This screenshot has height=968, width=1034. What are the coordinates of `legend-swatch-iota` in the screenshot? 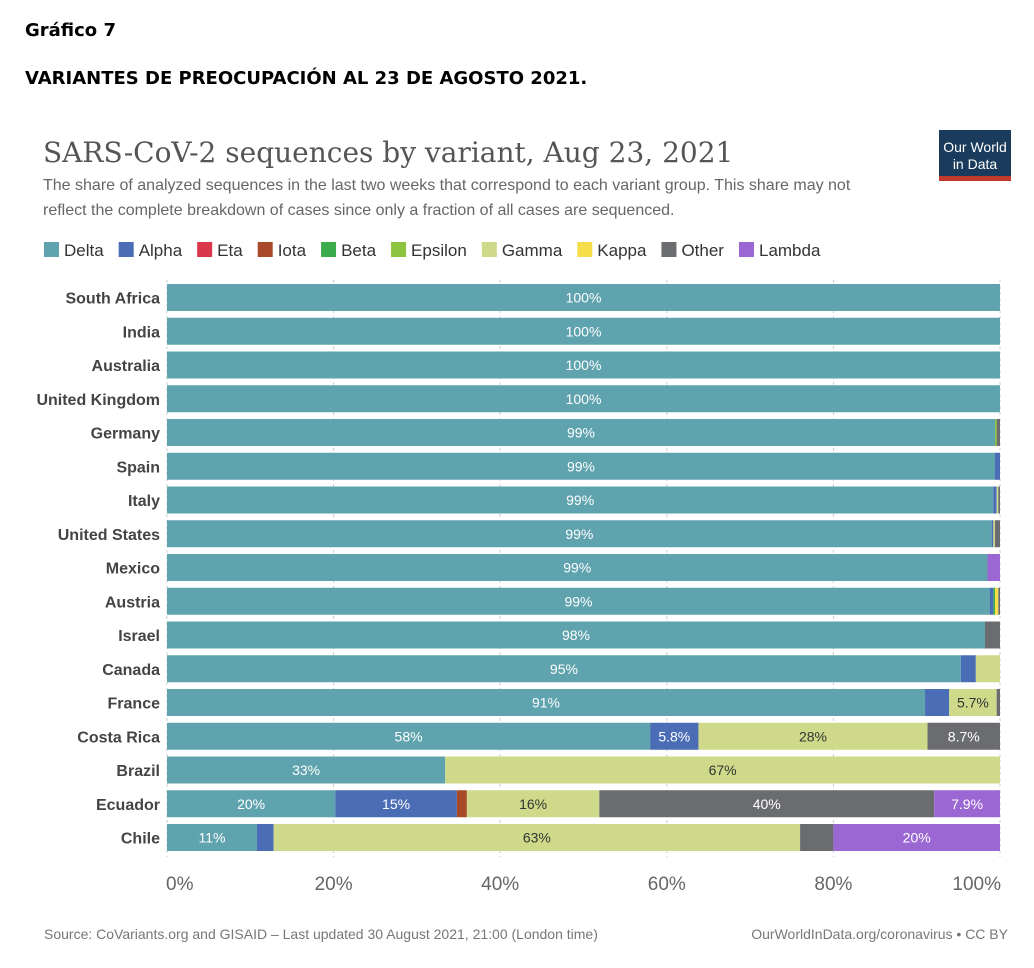 It's located at (265, 249).